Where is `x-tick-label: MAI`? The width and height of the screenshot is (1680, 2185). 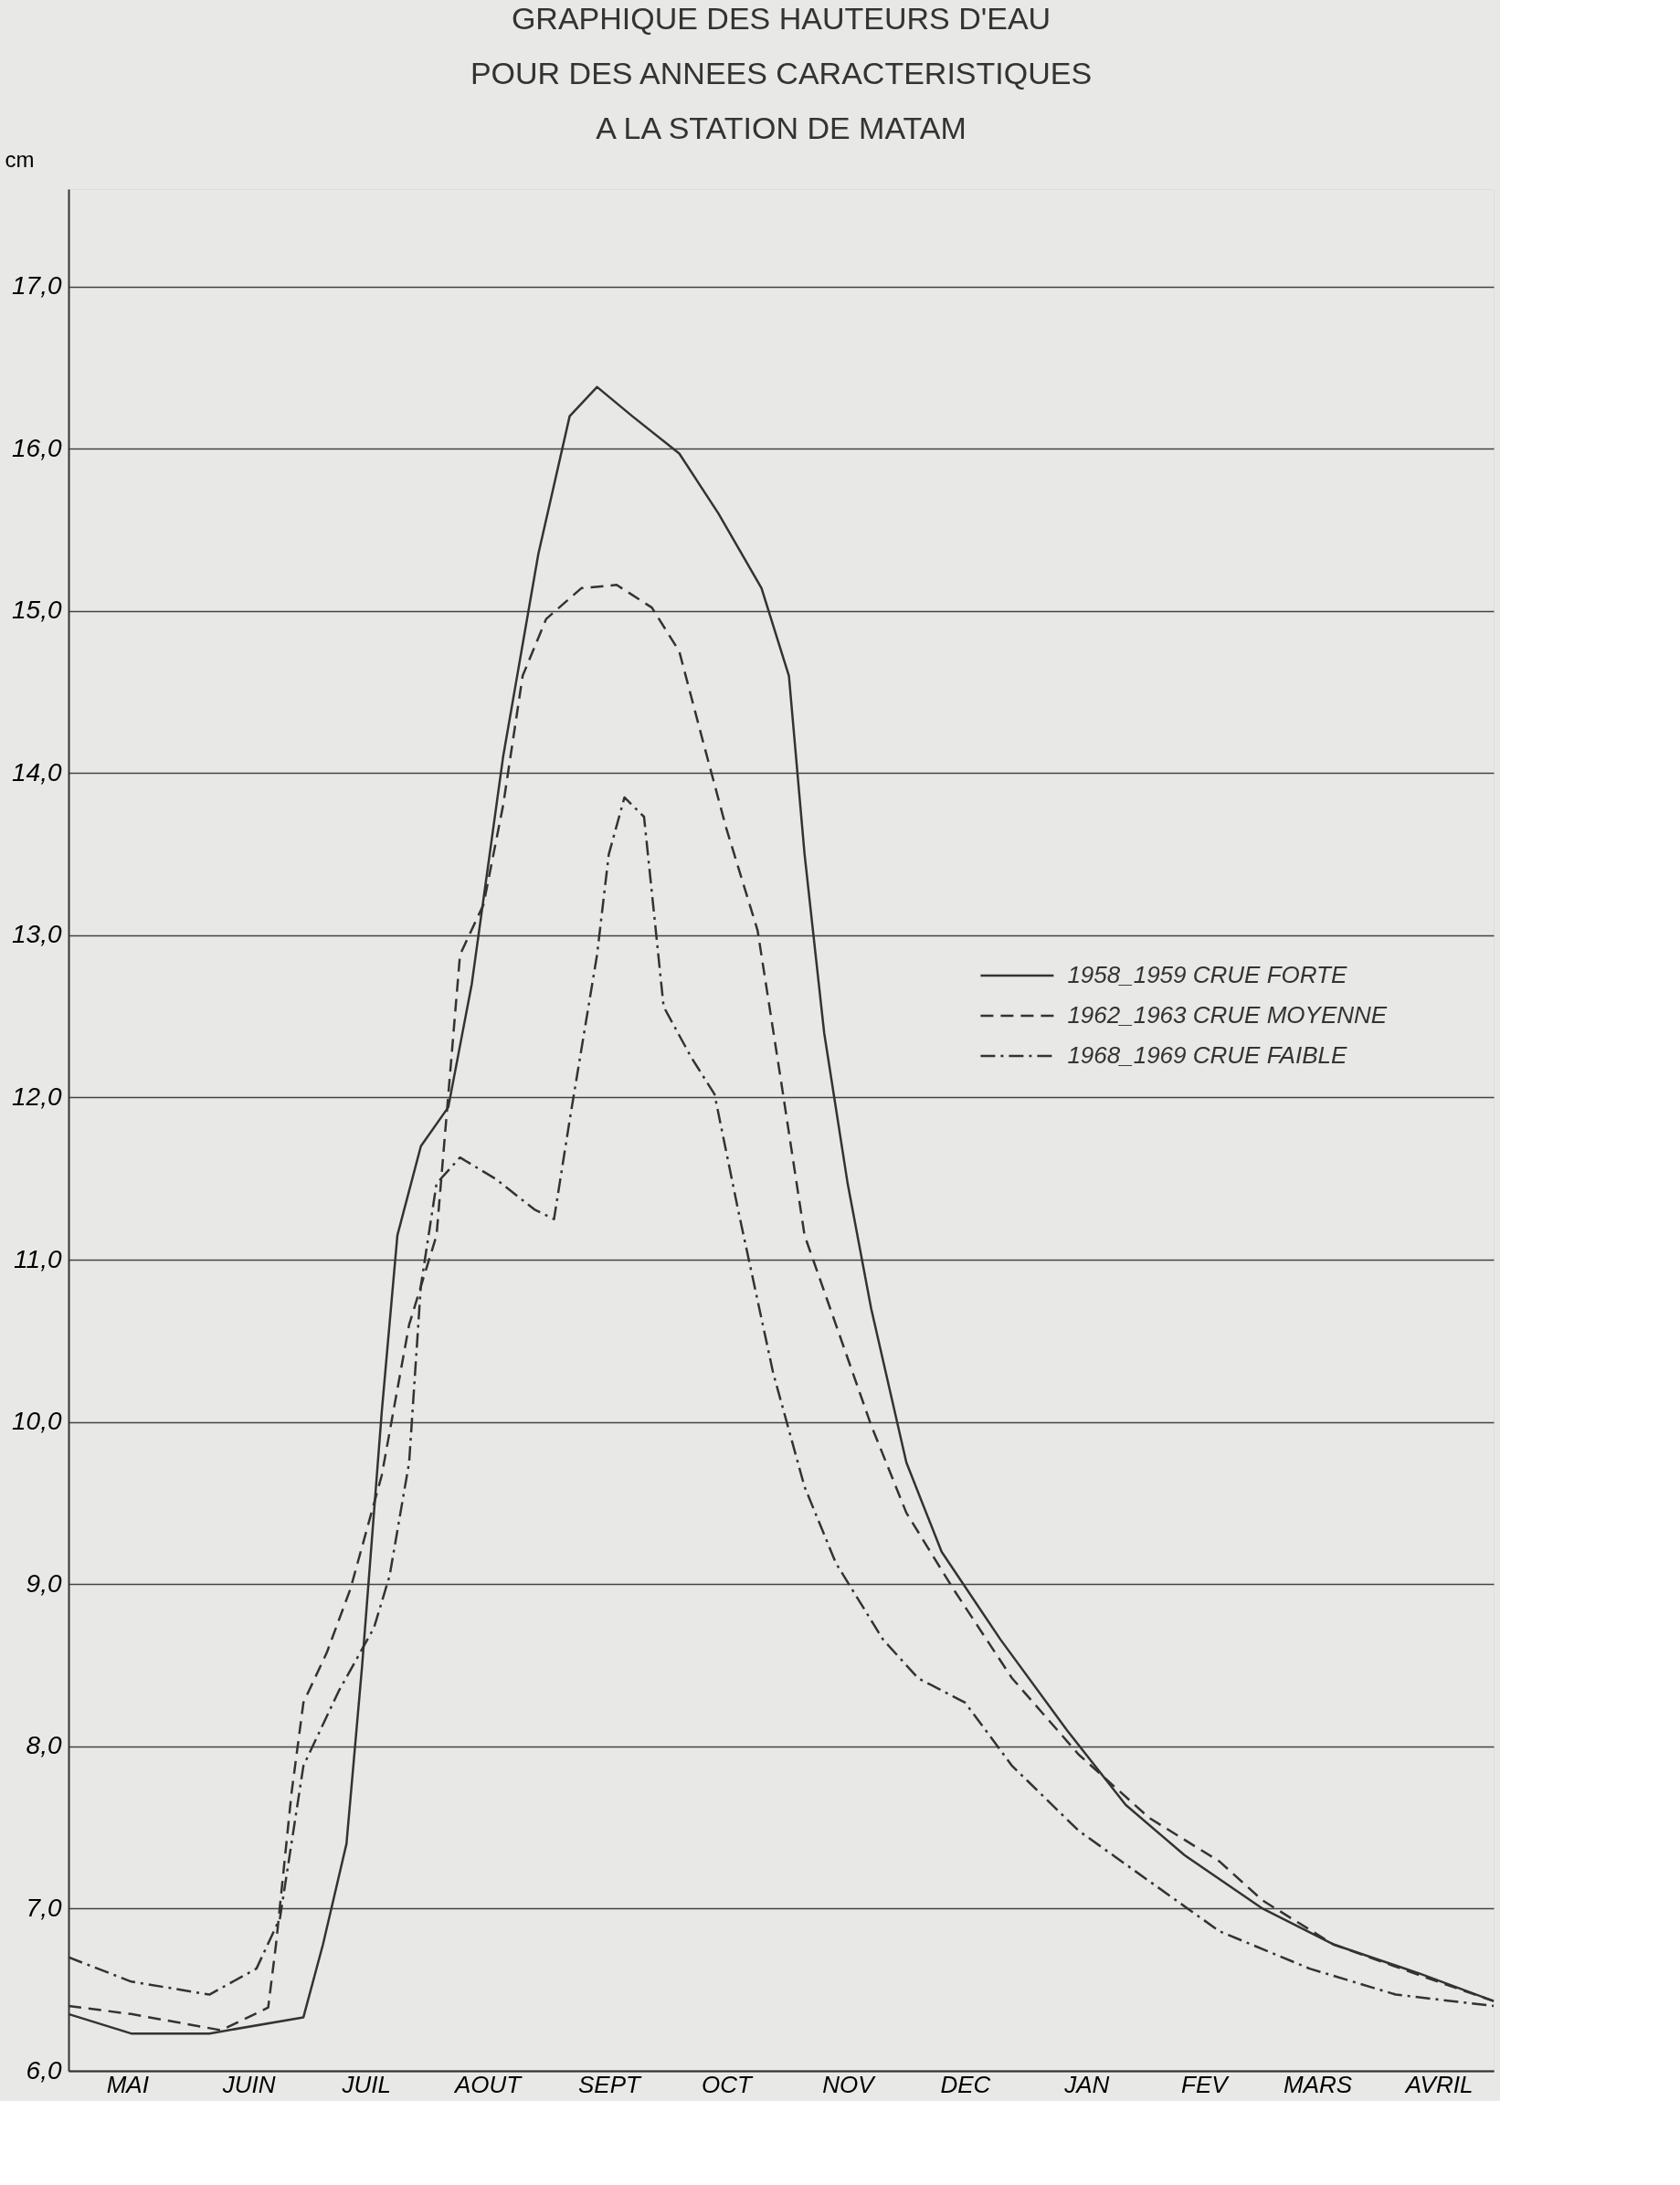
x-tick-label: MAI is located at coordinates (128, 2084).